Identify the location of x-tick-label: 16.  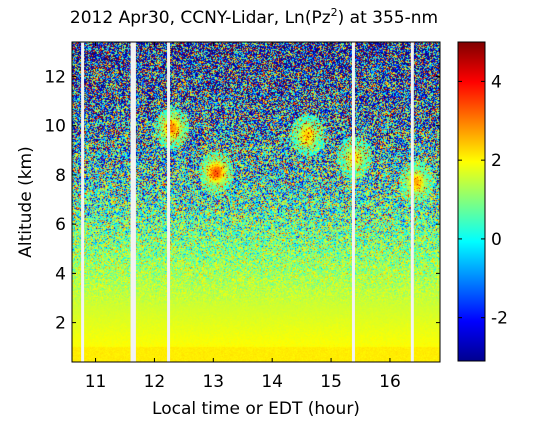
(390, 382).